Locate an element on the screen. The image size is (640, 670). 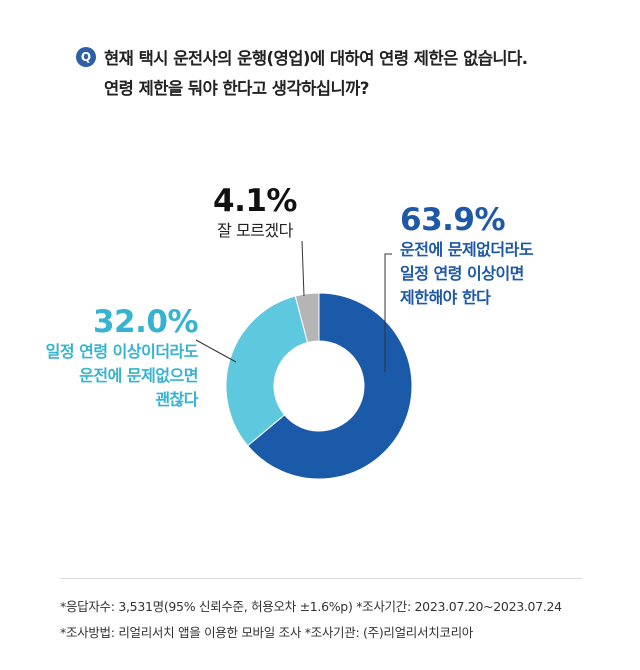
slice-desc-line: 운전에 문제없더라도 is located at coordinates (467, 249).